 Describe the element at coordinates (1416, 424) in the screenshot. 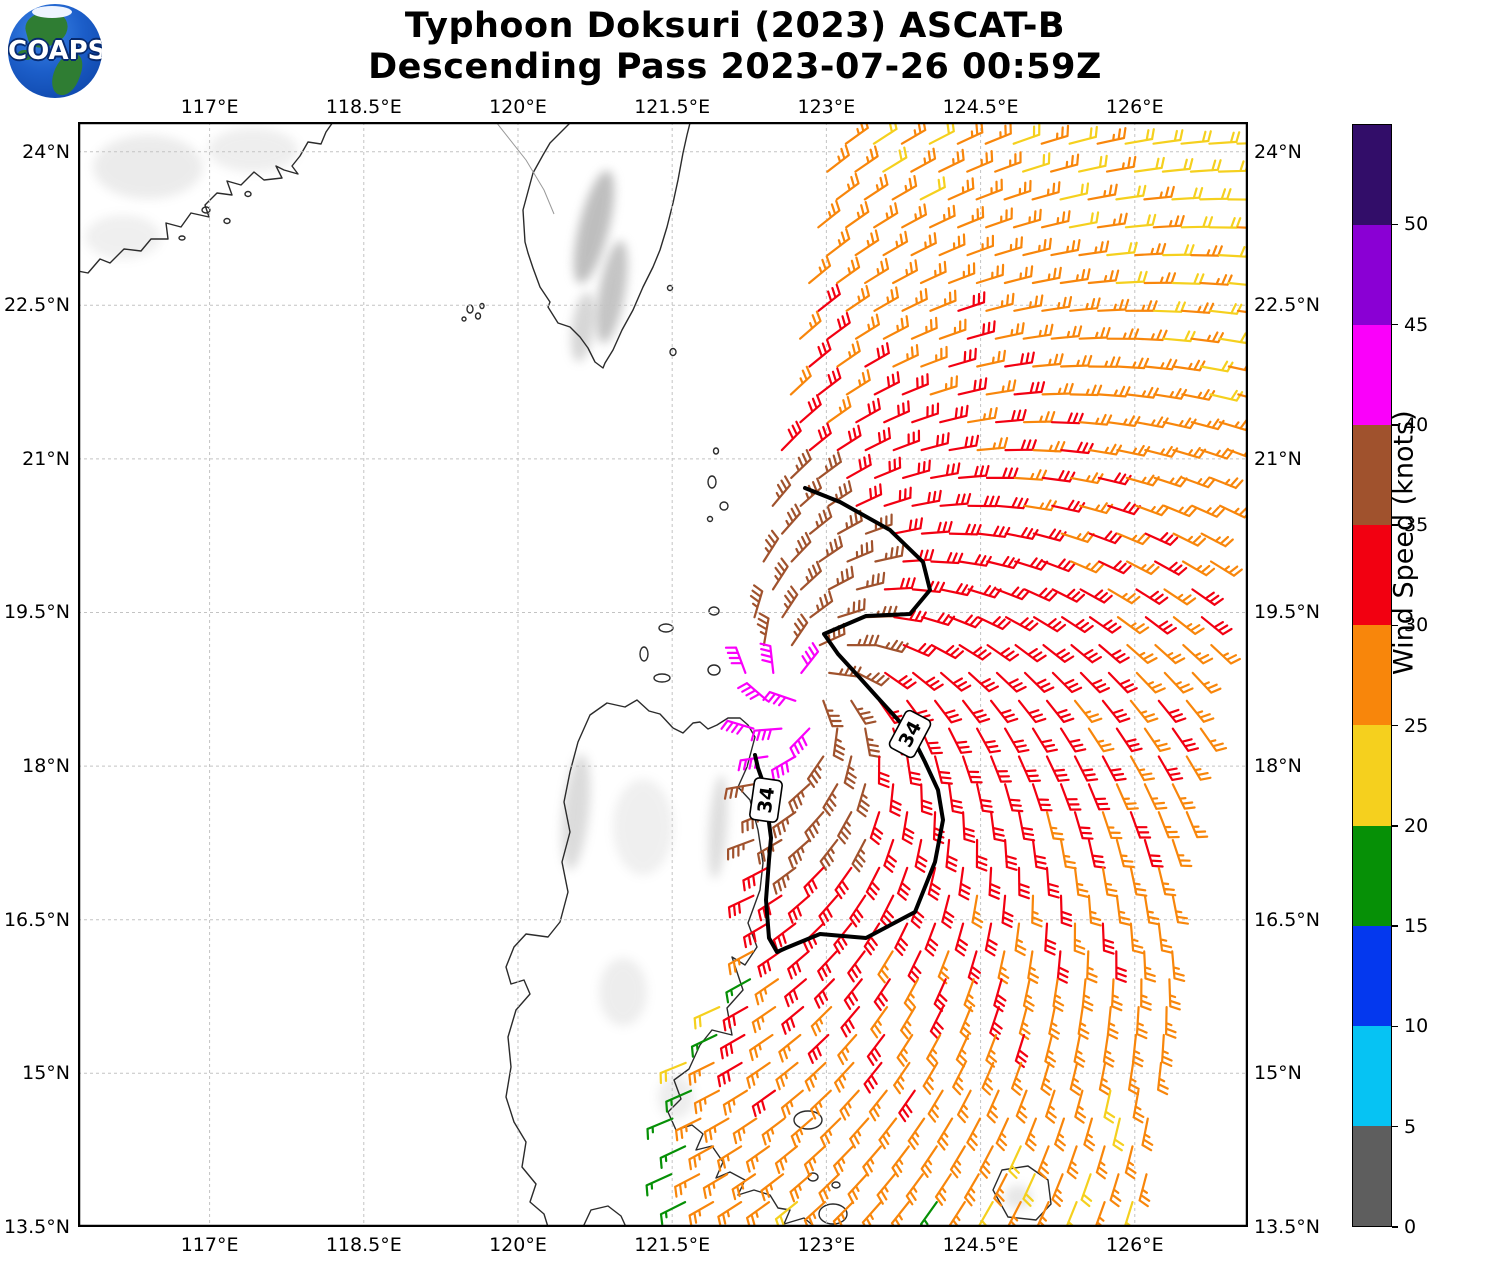

I see `colorbar-tick-label: 40` at that location.